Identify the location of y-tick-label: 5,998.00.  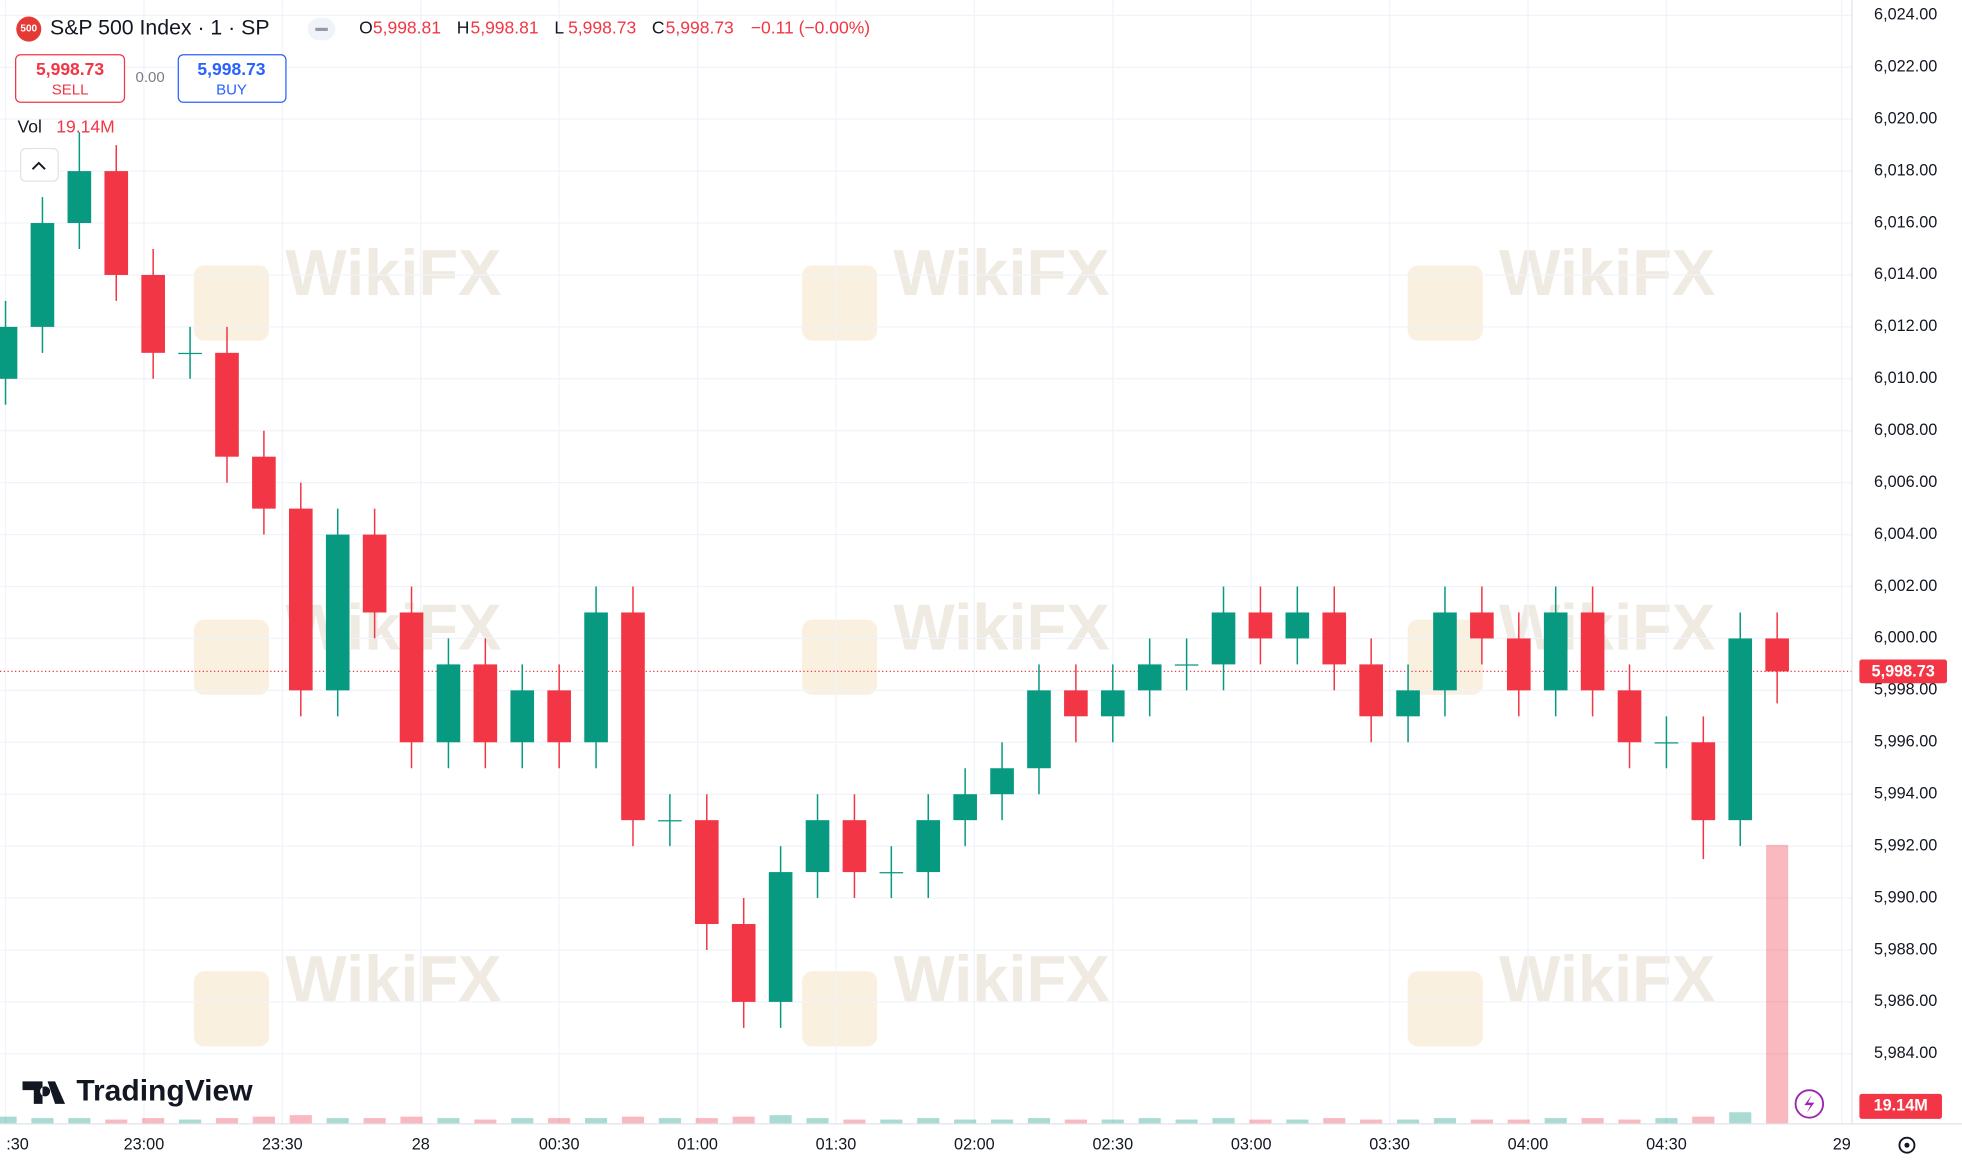
(1905, 690).